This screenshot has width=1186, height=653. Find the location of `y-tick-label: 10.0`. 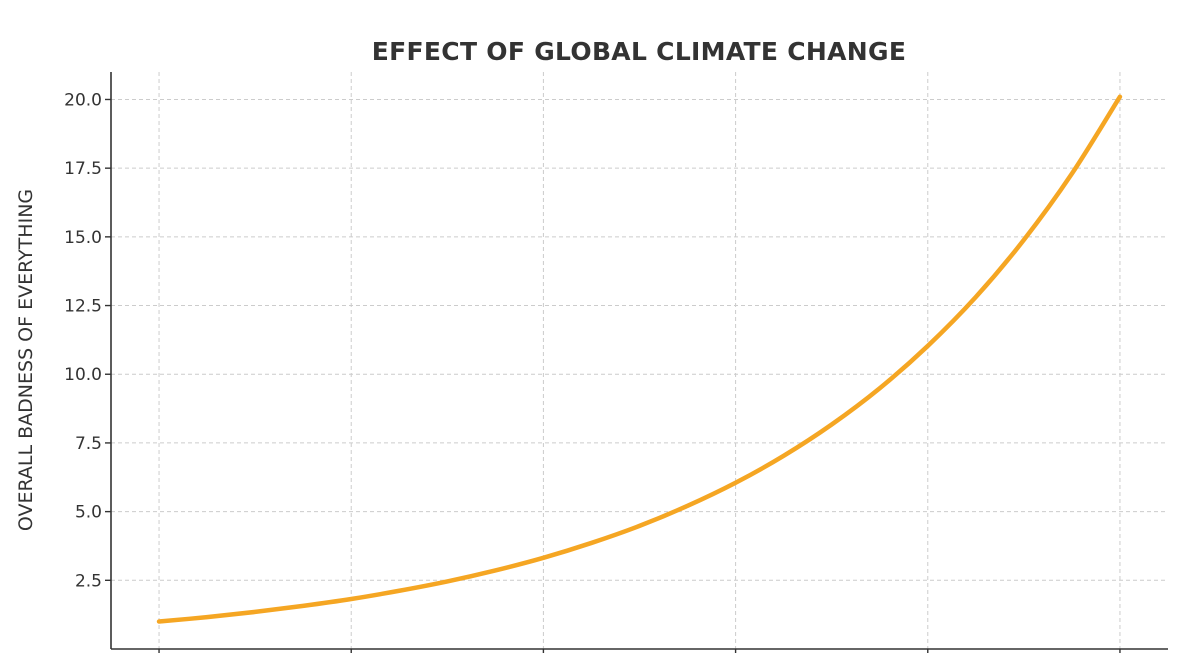

y-tick-label: 10.0 is located at coordinates (83, 375).